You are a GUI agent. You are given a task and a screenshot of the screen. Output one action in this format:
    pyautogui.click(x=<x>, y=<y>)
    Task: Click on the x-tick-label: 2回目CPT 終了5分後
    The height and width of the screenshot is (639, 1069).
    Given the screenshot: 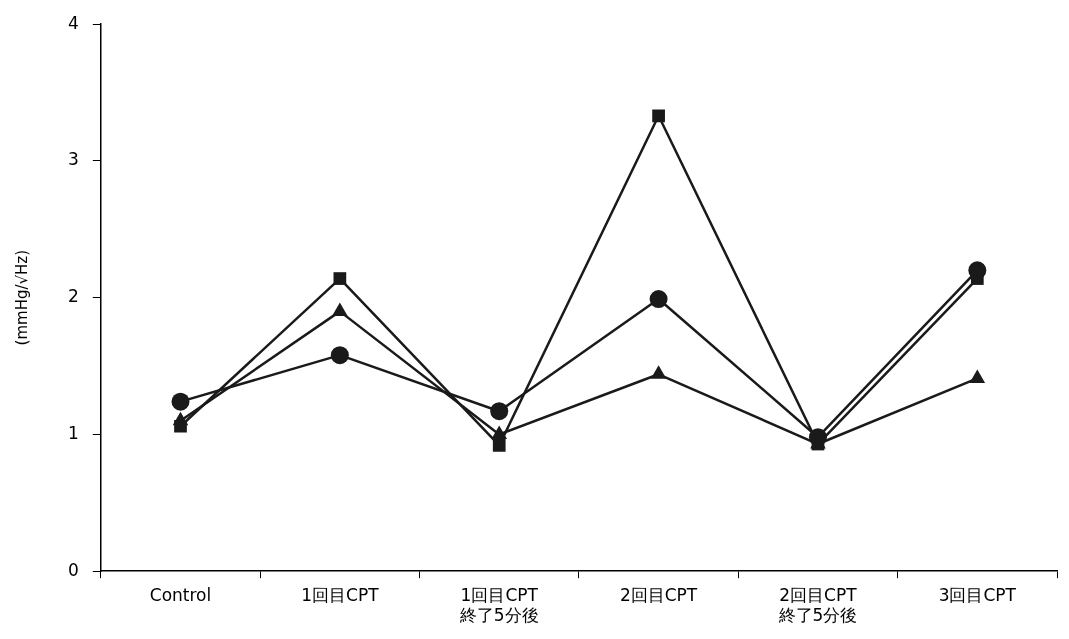 What is the action you would take?
    pyautogui.click(x=817, y=605)
    